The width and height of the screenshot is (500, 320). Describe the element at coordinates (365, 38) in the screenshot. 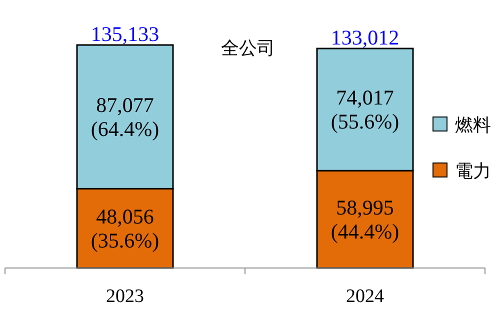

I see `total-label: 133,012` at that location.